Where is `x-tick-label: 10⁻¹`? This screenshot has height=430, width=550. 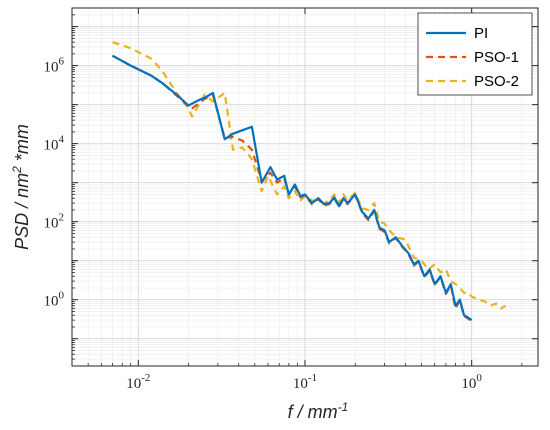
x-tick-label: 10⁻¹ is located at coordinates (305, 382).